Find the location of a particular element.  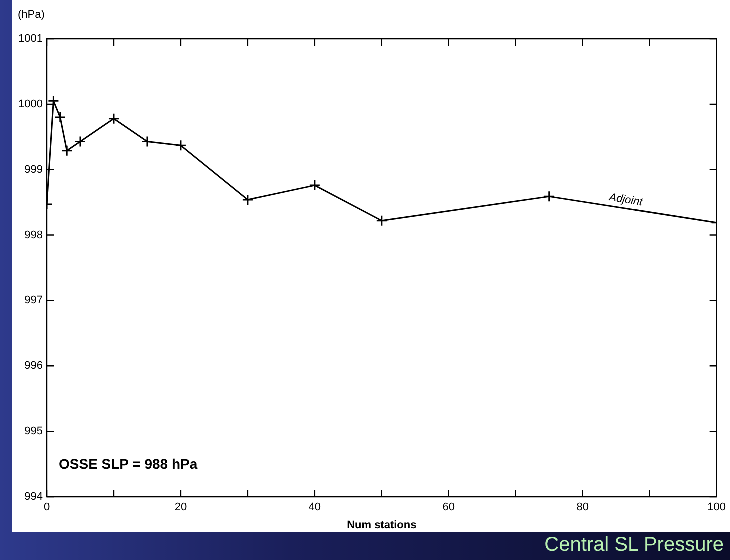

text: Central SL Pressure is located at coordinates (634, 545).